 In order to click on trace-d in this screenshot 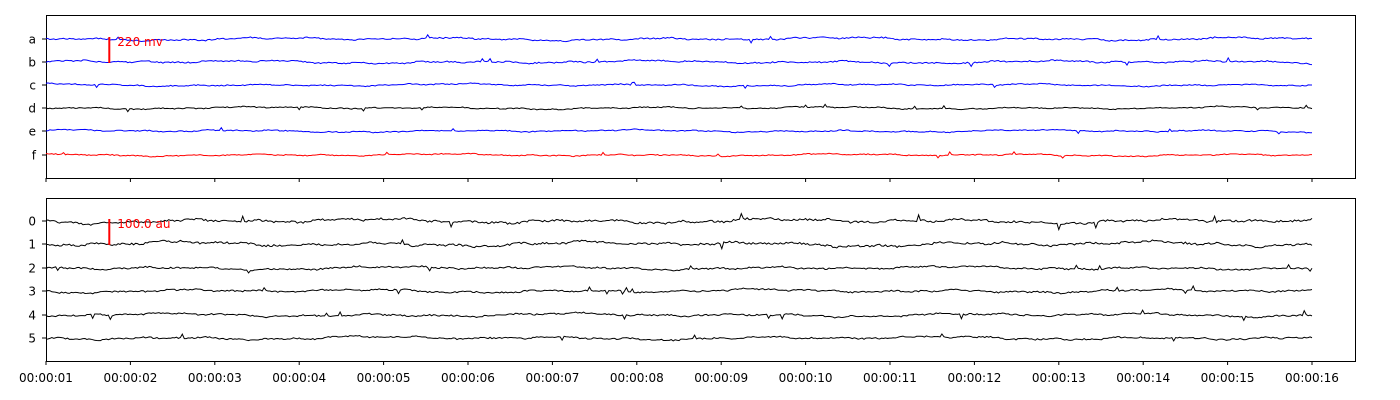, I will do `click(679, 108)`.